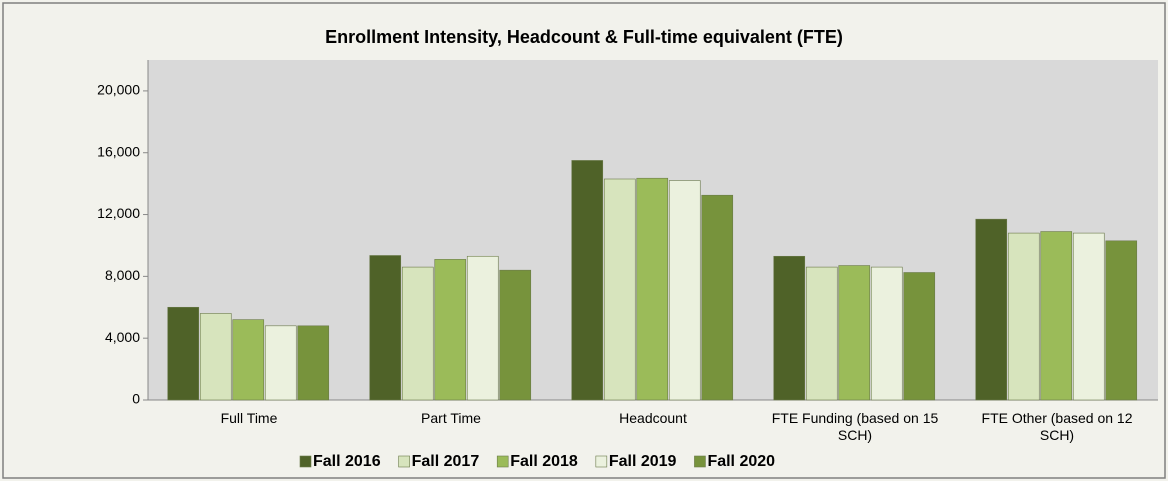  What do you see at coordinates (136, 399) in the screenshot?
I see `y-tick-label: 0` at bounding box center [136, 399].